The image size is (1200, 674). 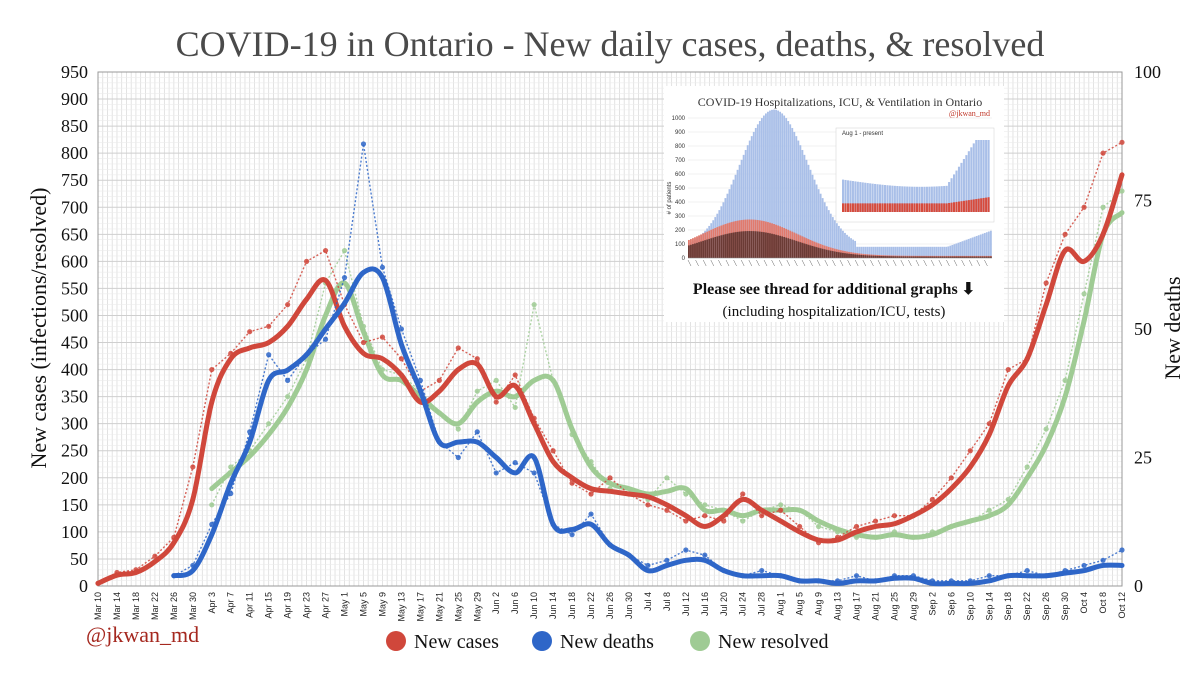 What do you see at coordinates (396, 641) in the screenshot?
I see `legend-marker` at bounding box center [396, 641].